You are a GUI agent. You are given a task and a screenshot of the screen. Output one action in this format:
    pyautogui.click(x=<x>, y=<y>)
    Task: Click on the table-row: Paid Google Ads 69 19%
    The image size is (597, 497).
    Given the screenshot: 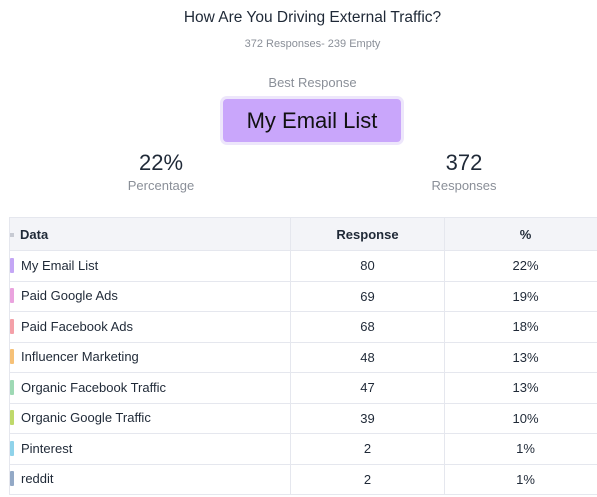 What is the action you would take?
    pyautogui.click(x=303, y=296)
    